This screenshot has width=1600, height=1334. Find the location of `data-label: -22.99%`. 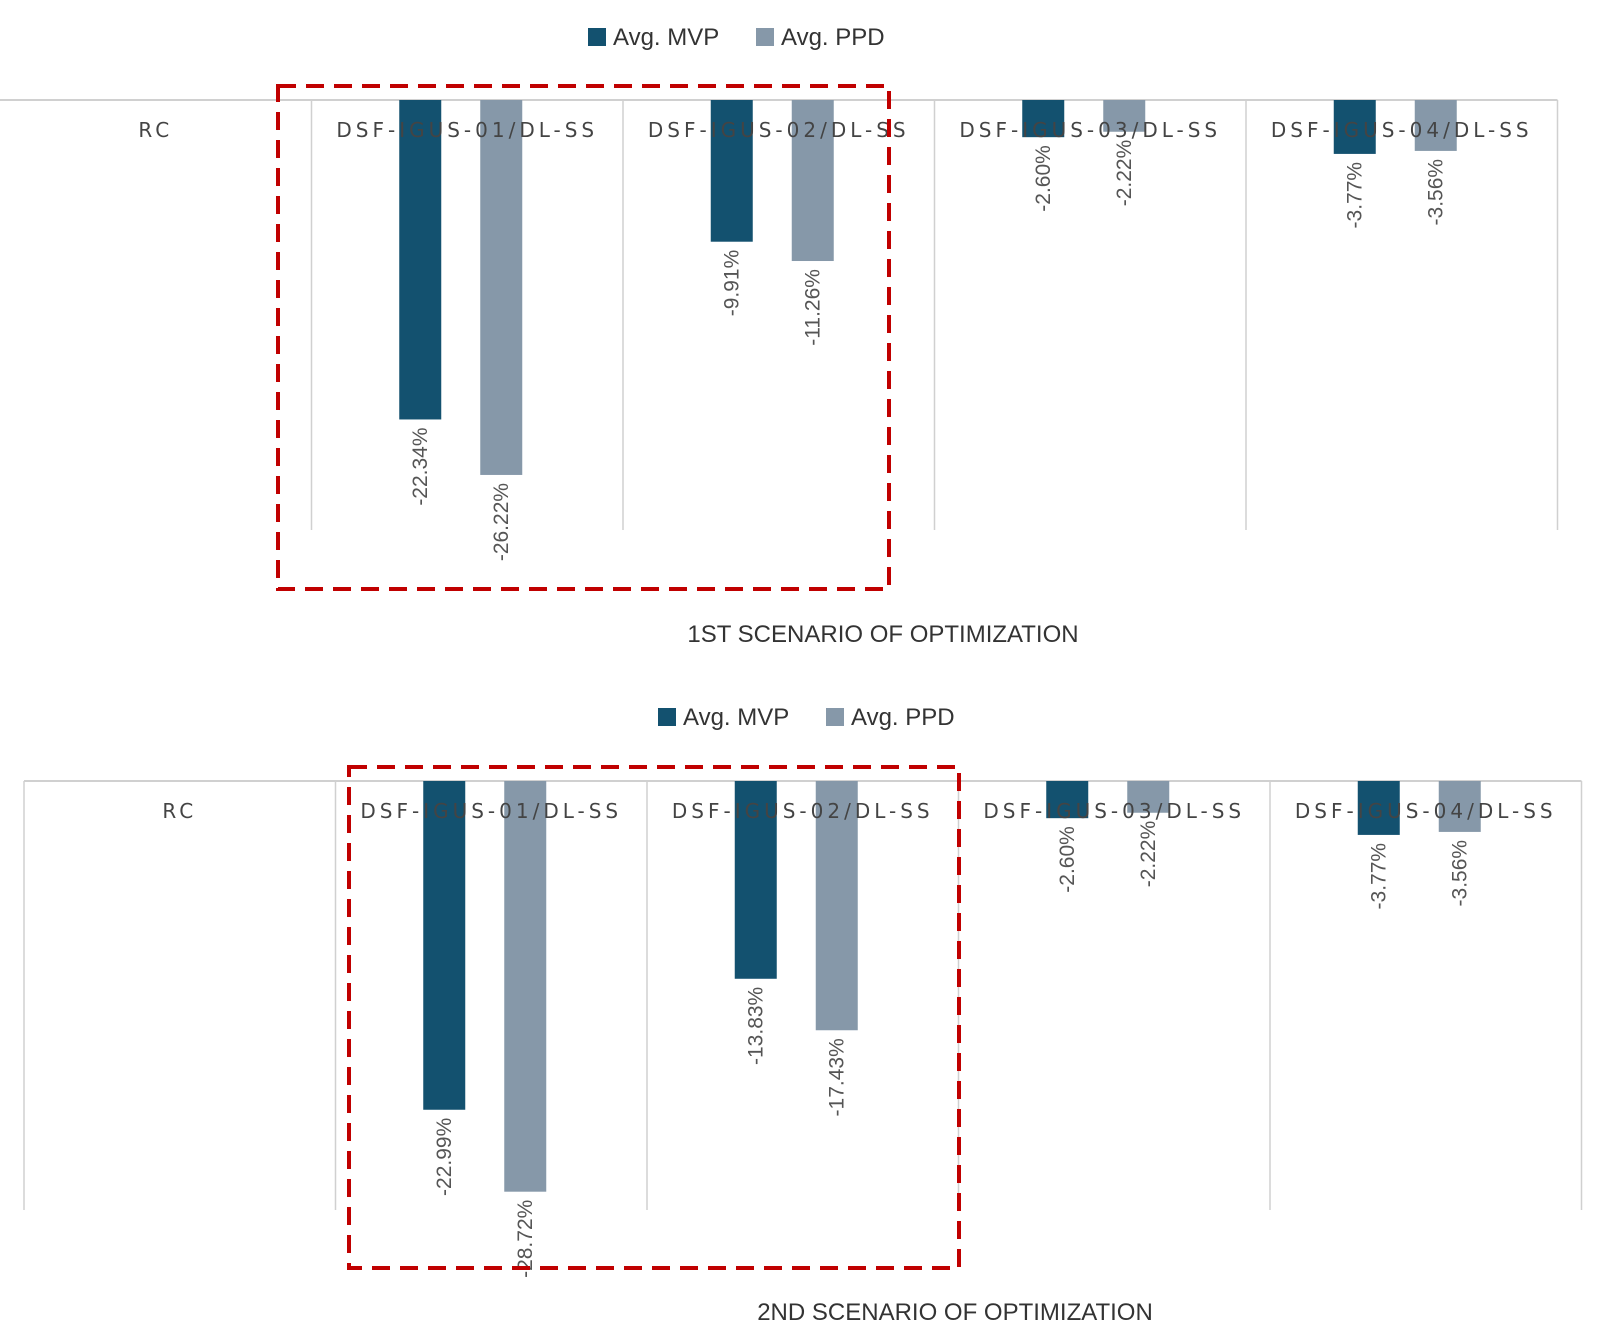

data-label: -22.99% is located at coordinates (444, 1157).